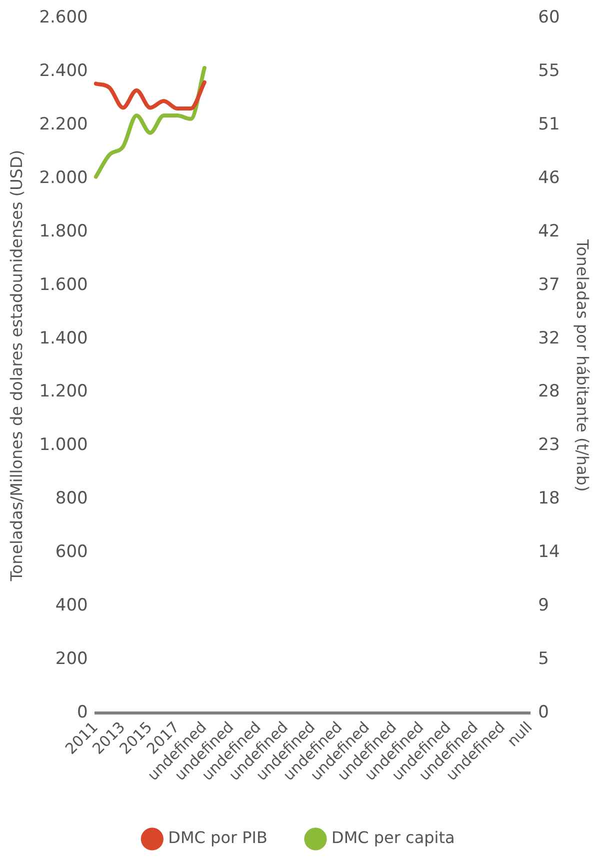 This screenshot has height=867, width=603. Describe the element at coordinates (549, 498) in the screenshot. I see `y2-tick-label: 18` at that location.